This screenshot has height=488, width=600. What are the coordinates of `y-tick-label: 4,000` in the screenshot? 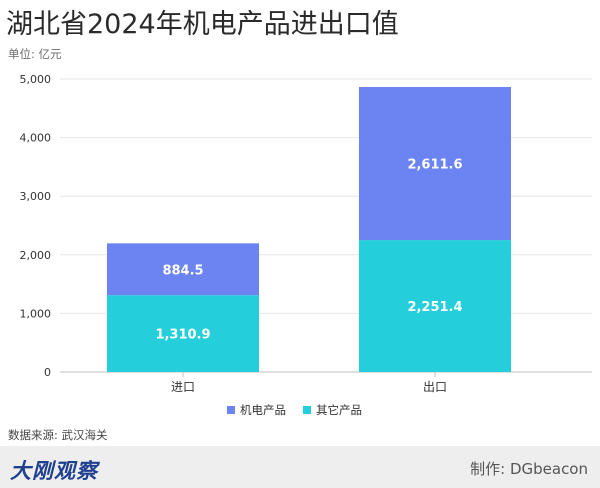 It's located at (36, 138).